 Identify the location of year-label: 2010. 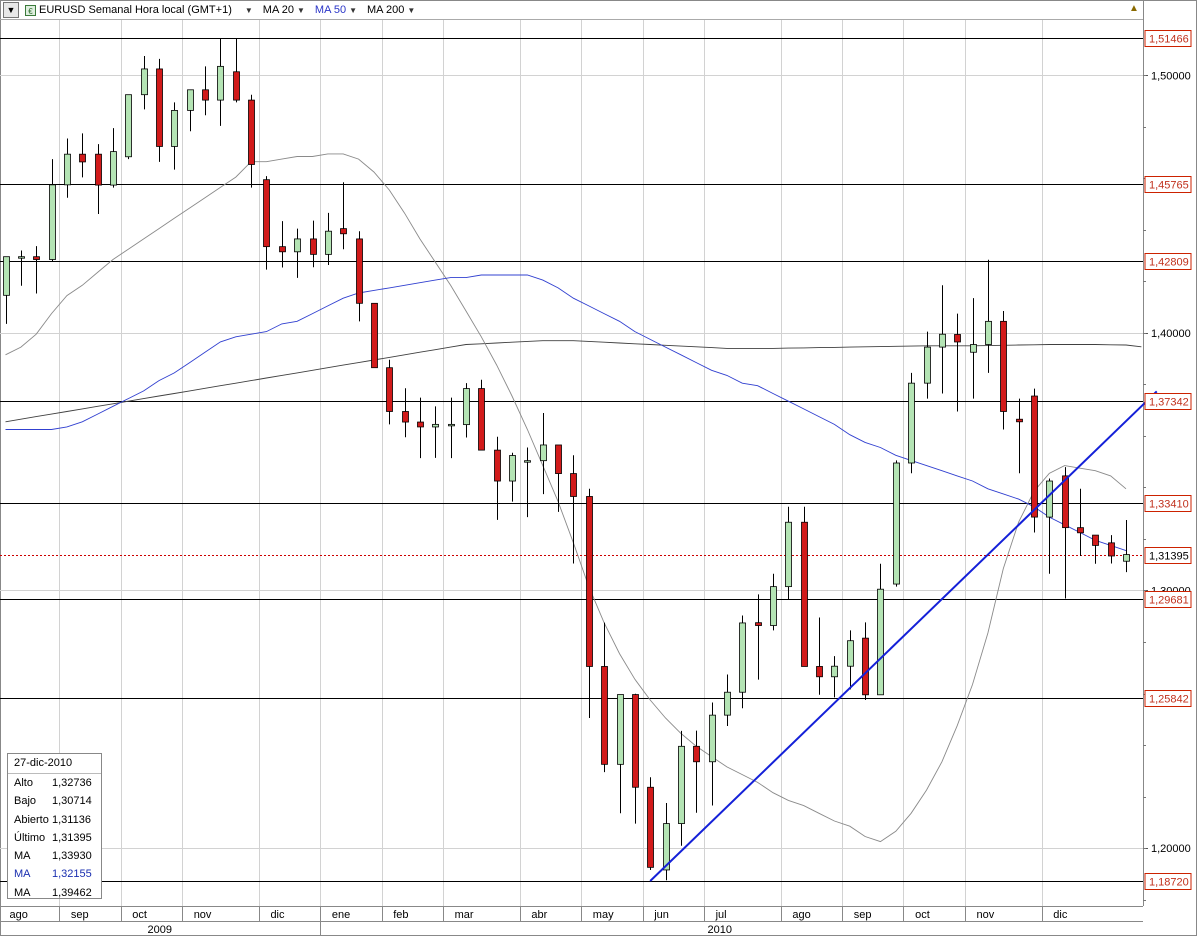
(720, 930).